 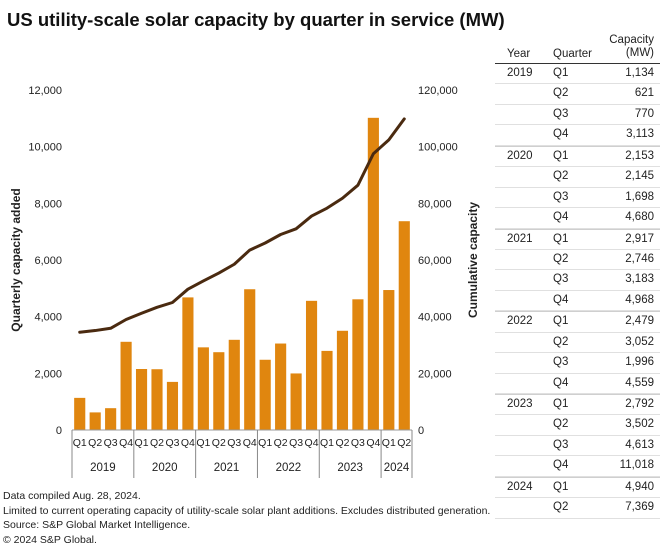 I want to click on y-right-tick-label: 60,000, so click(x=435, y=261).